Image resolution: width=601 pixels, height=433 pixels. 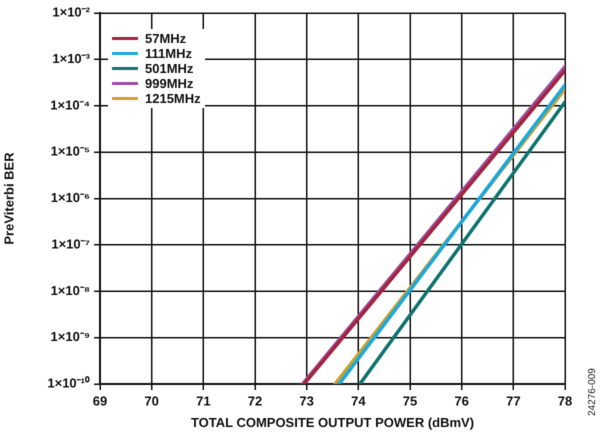 I want to click on legend-label: 111MHz, so click(x=168, y=53).